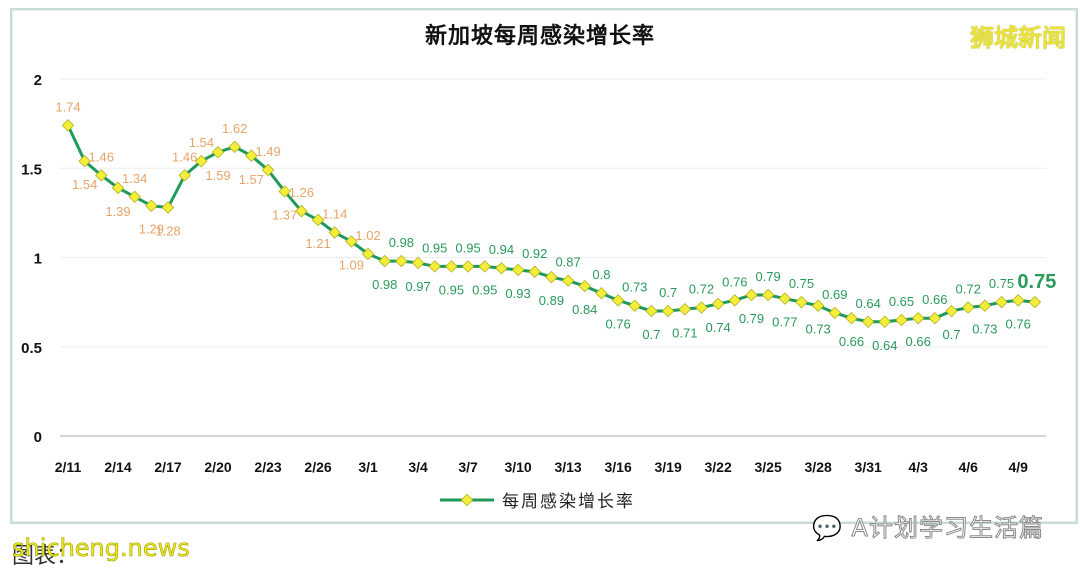  What do you see at coordinates (284, 214) in the screenshot?
I see `data-label: 1.37` at bounding box center [284, 214].